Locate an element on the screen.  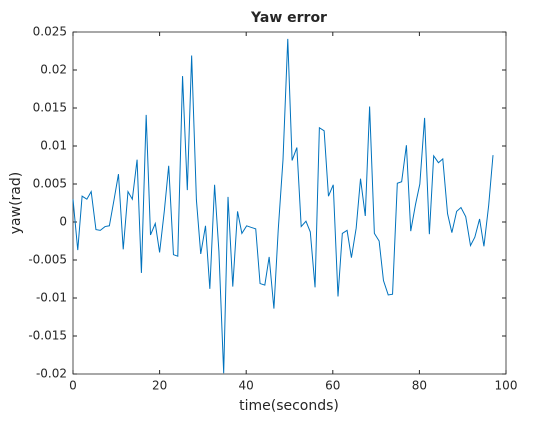
y-tick-label: 0.02 is located at coordinates (53, 70).